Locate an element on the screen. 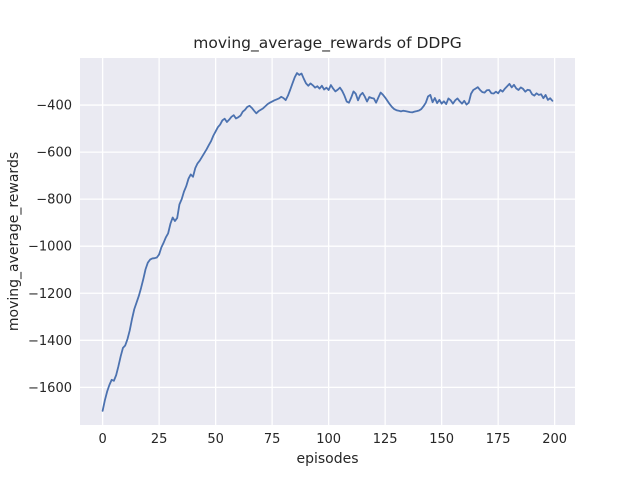 Image resolution: width=640 pixels, height=480 pixels. chart-title: moving_average_rewards of DDPG is located at coordinates (327, 43).